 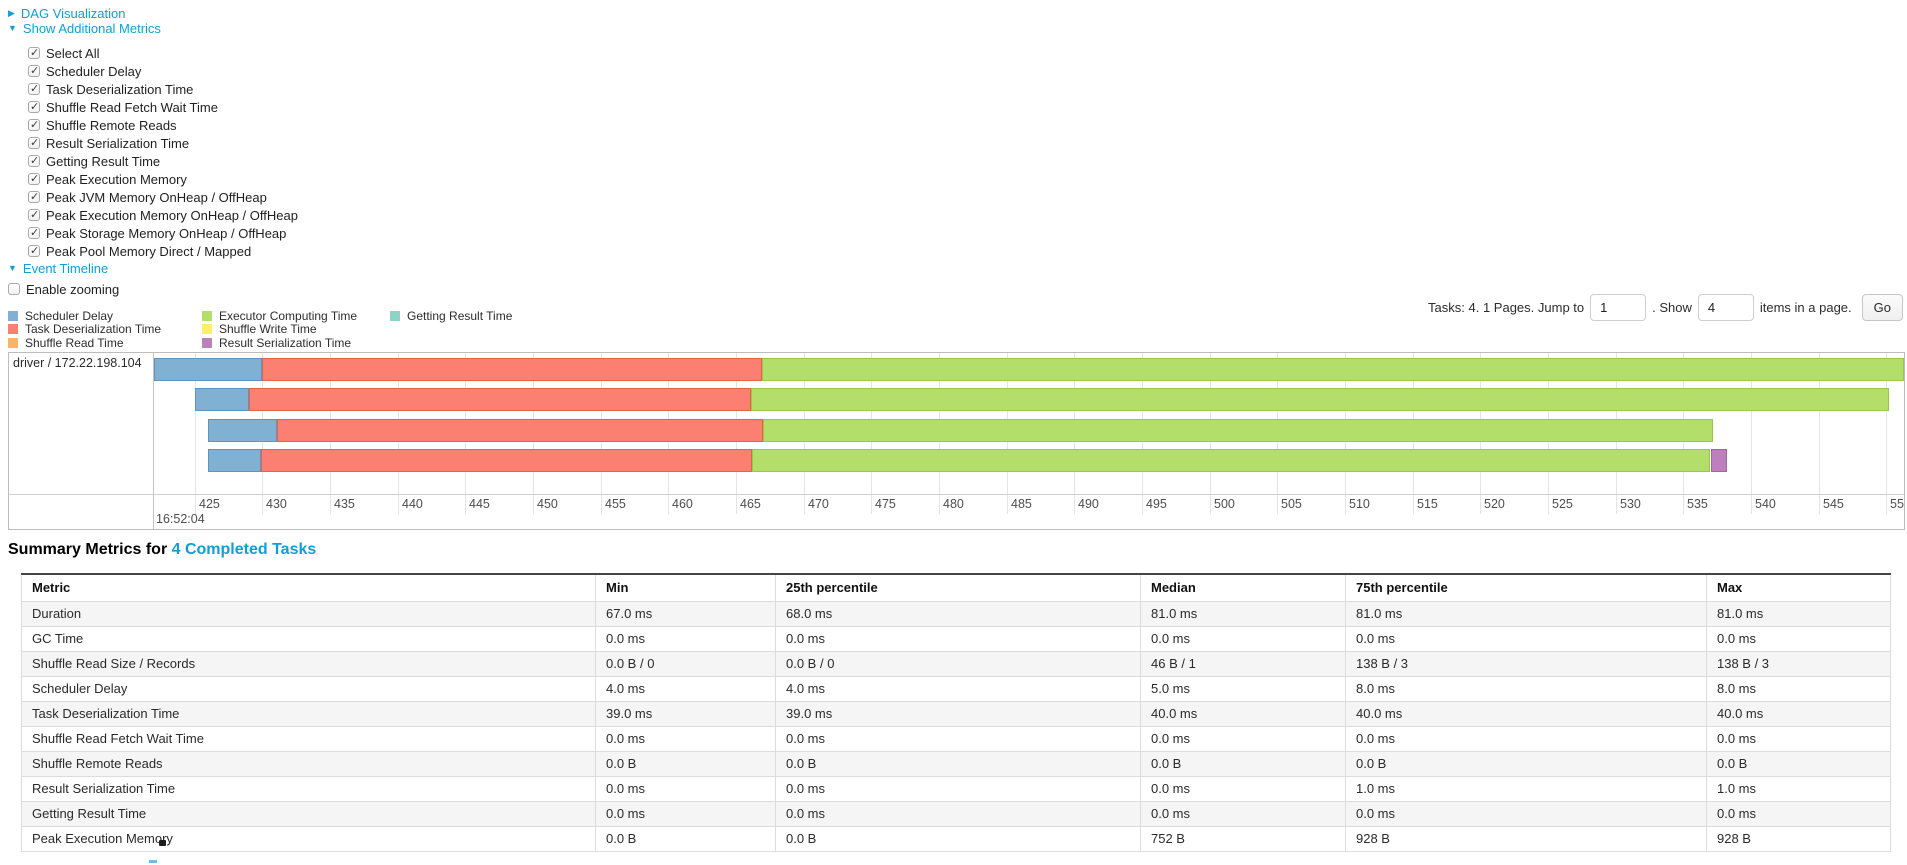 I want to click on axis-tick-label: 470, so click(x=818, y=504).